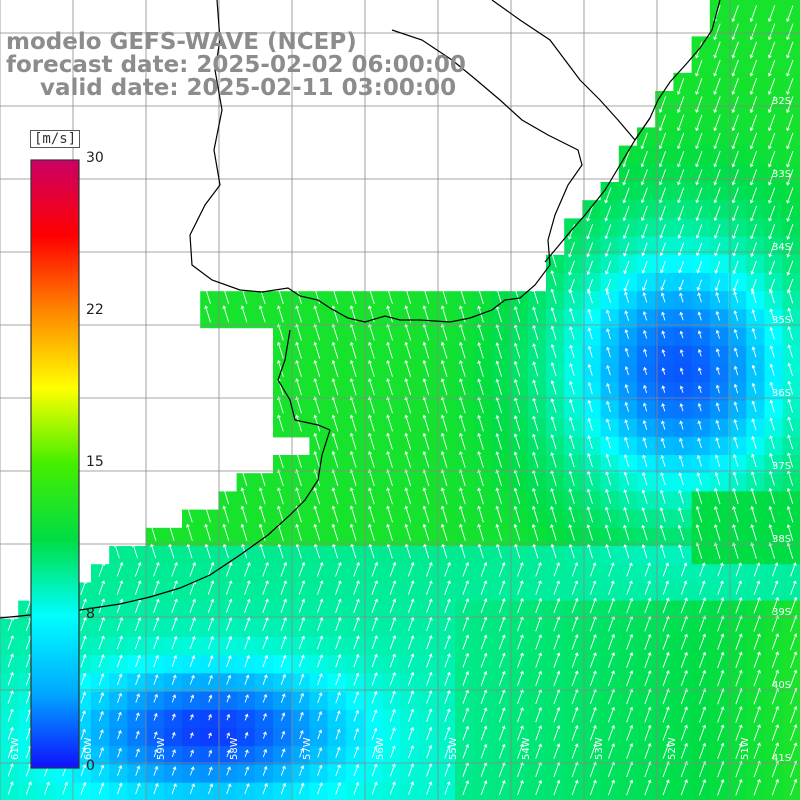 Image resolution: width=800 pixels, height=800 pixels. I want to click on lon-label: 54W, so click(526, 748).